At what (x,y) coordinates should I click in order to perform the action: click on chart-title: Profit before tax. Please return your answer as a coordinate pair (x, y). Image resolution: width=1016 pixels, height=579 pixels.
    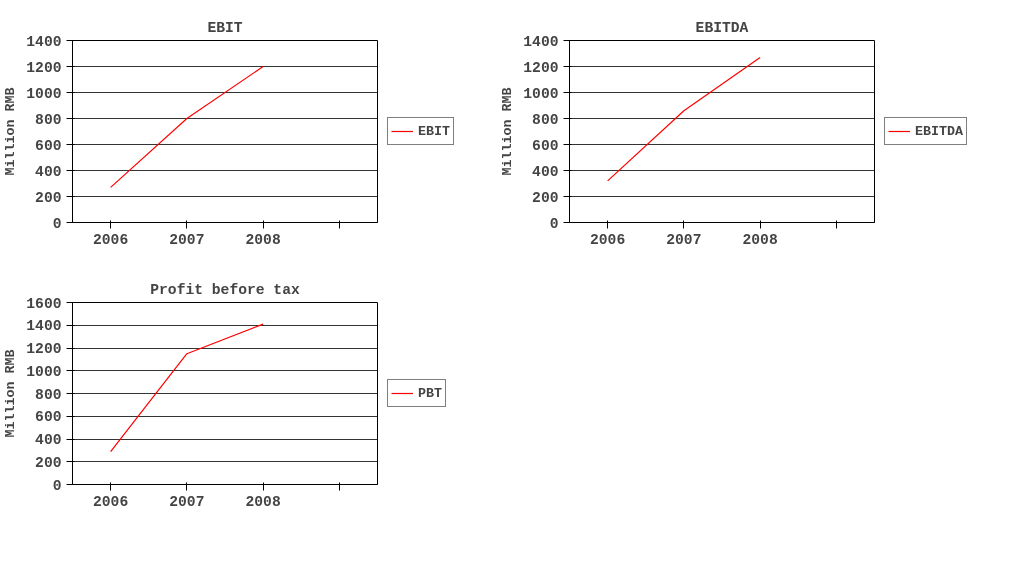
    Looking at the image, I should click on (225, 289).